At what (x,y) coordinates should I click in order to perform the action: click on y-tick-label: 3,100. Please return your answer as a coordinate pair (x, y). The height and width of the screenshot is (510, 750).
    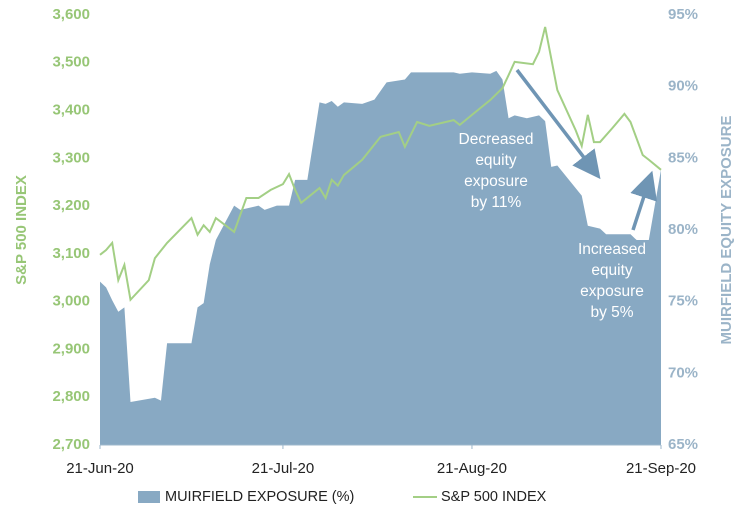
    Looking at the image, I should click on (71, 253).